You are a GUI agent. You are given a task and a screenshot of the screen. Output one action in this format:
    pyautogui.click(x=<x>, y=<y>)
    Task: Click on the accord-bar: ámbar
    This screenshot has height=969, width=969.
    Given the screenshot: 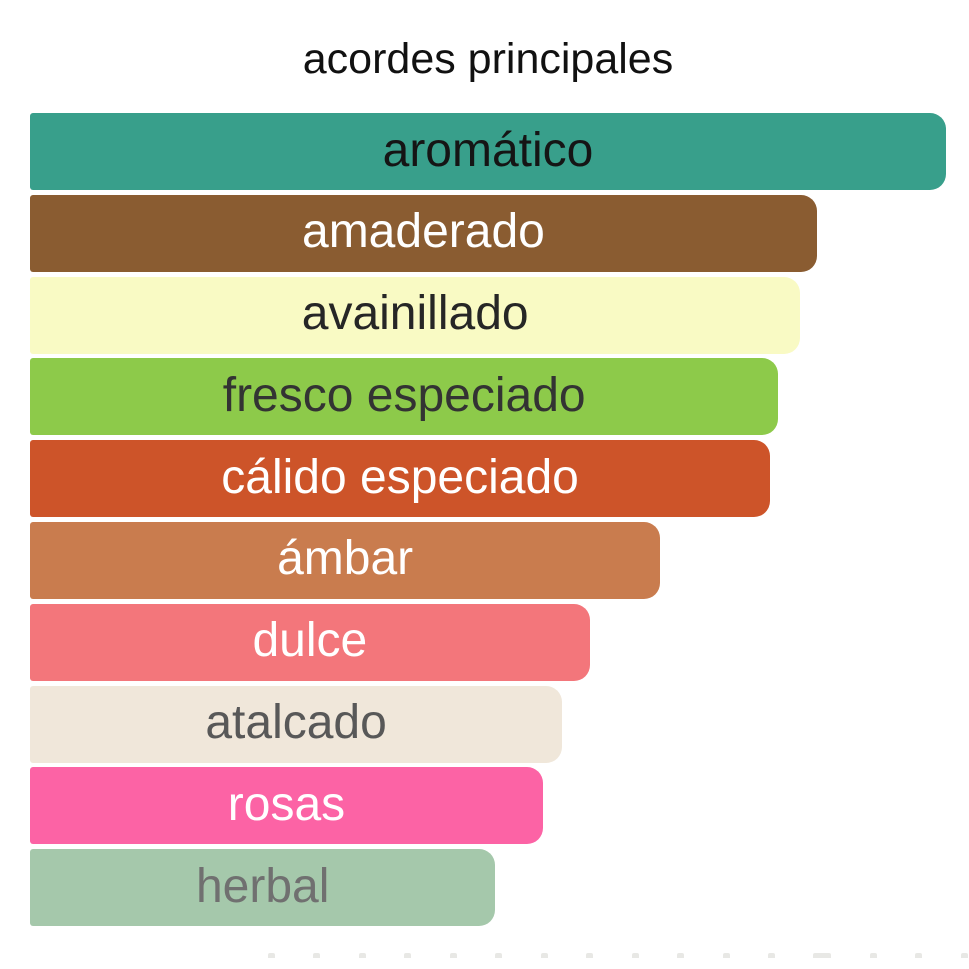 What is the action you would take?
    pyautogui.click(x=345, y=560)
    